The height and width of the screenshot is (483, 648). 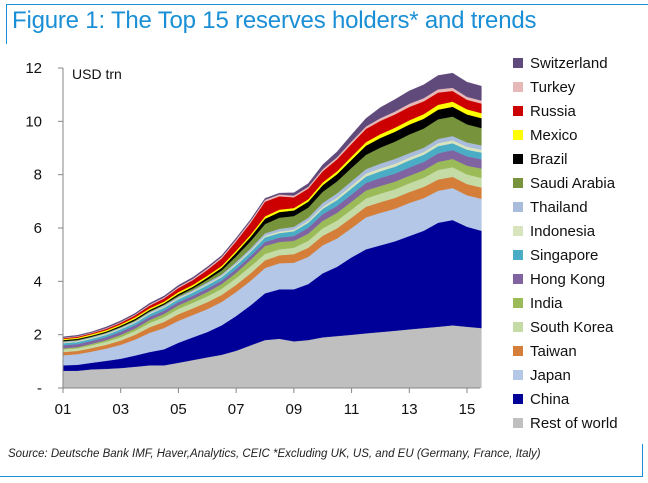 I want to click on legend-item-indonesia: Indonesia, so click(x=565, y=231).